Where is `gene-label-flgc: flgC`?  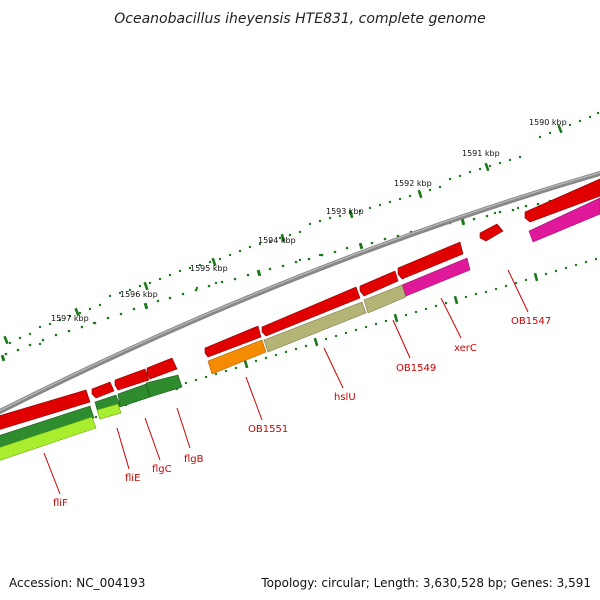
gene-label-flgc: flgC is located at coordinates (162, 469).